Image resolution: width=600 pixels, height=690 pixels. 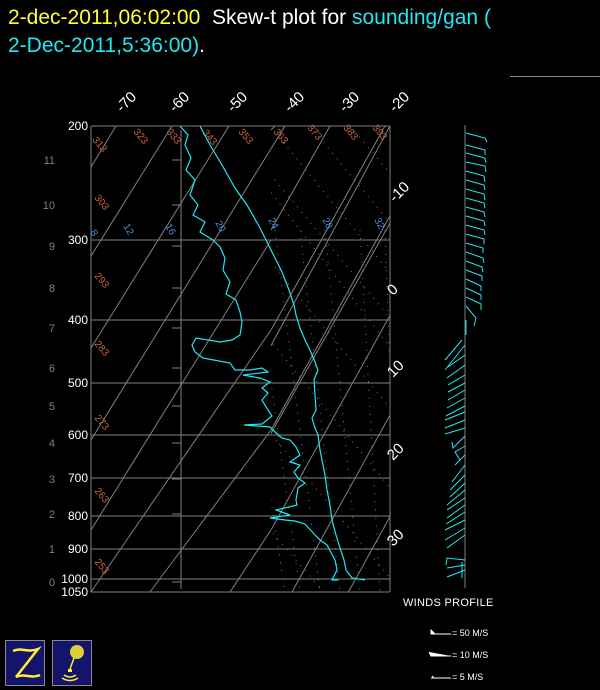 I want to click on svg-text: 3, so click(x=52, y=480).